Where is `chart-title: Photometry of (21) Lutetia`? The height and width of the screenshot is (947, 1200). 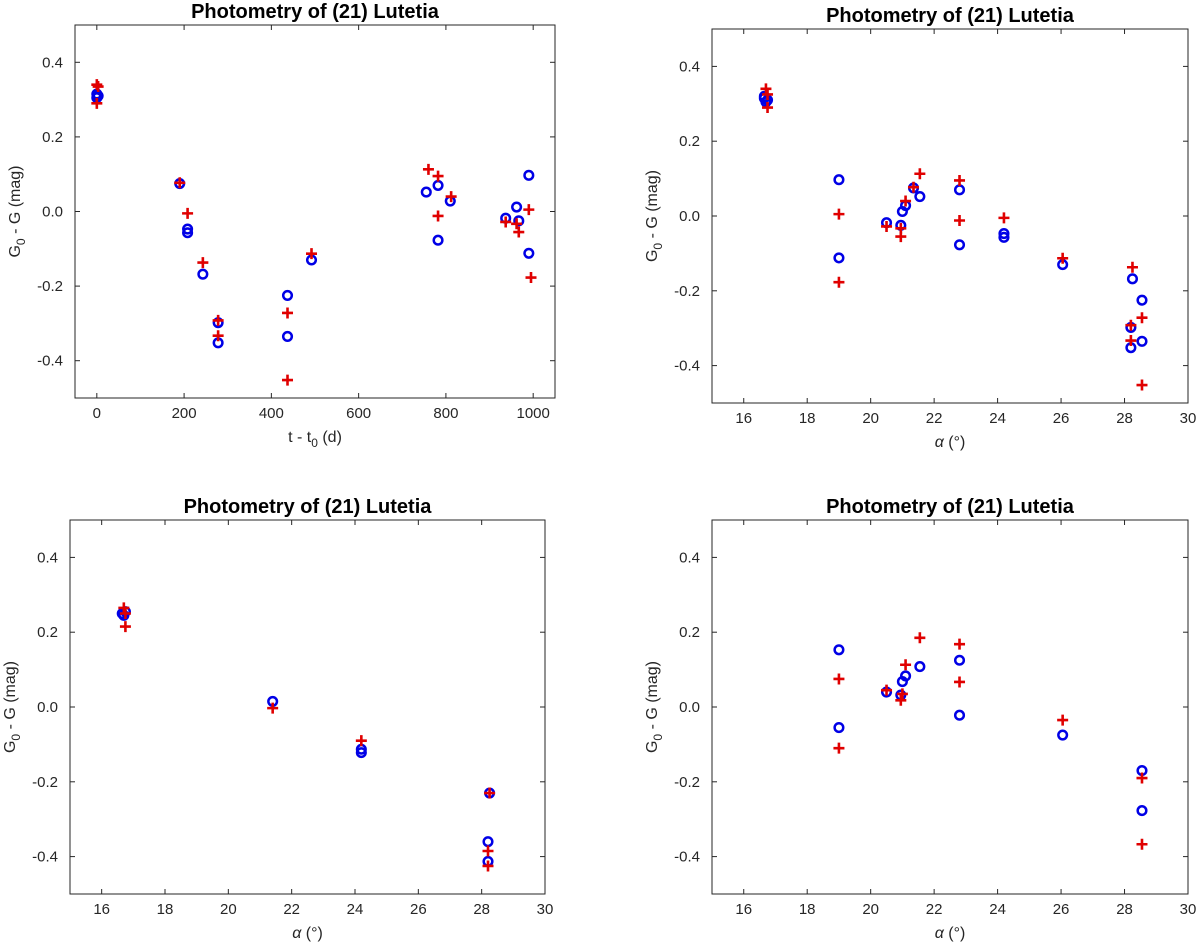
chart-title: Photometry of (21) Lutetia is located at coordinates (950, 16).